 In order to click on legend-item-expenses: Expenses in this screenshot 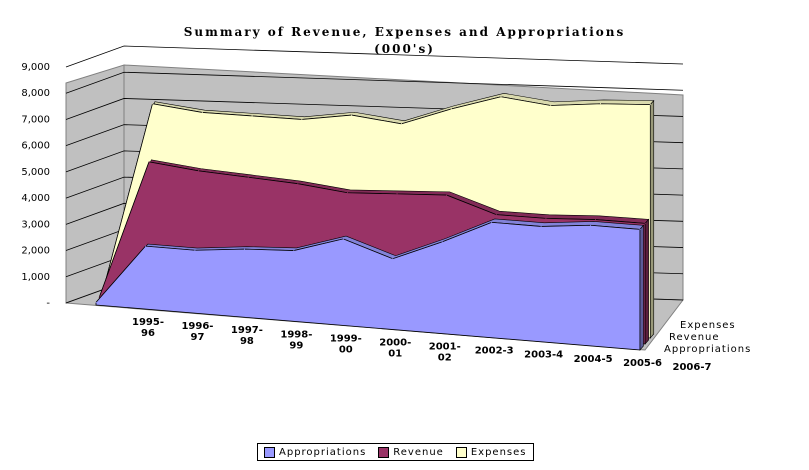, I will do `click(491, 452)`.